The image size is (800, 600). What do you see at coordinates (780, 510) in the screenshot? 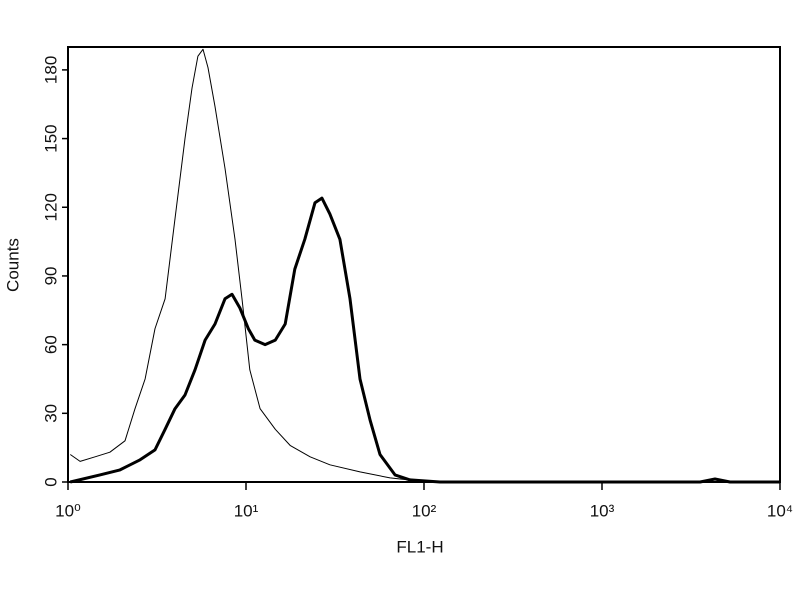
I see `x-tick-label: 10⁴` at bounding box center [780, 510].